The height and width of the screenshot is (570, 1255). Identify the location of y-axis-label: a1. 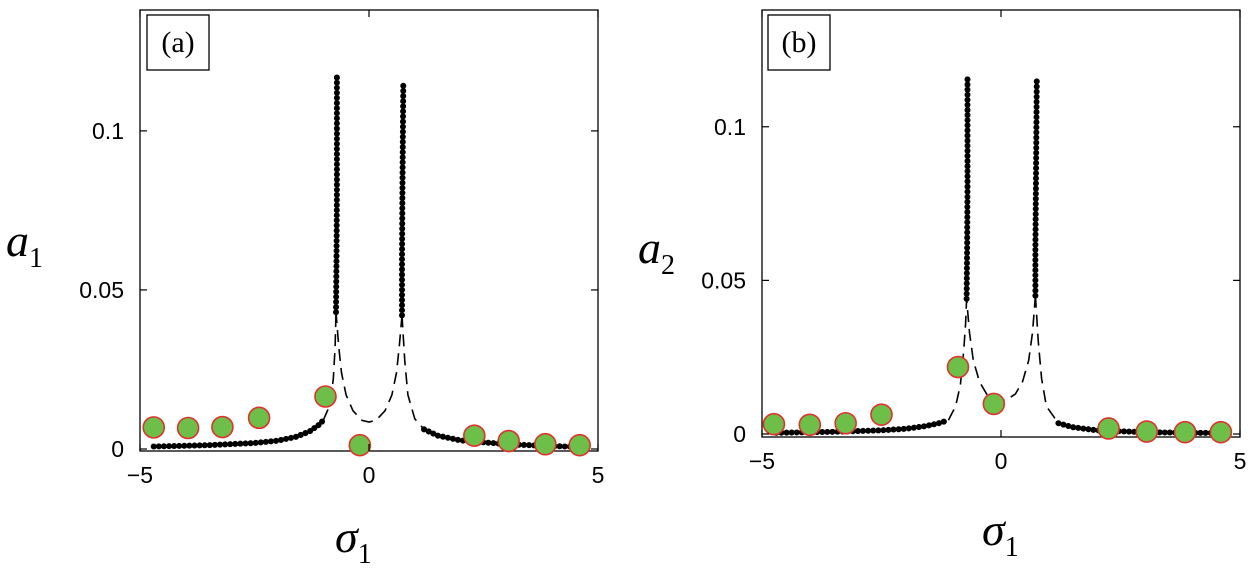
(24, 244).